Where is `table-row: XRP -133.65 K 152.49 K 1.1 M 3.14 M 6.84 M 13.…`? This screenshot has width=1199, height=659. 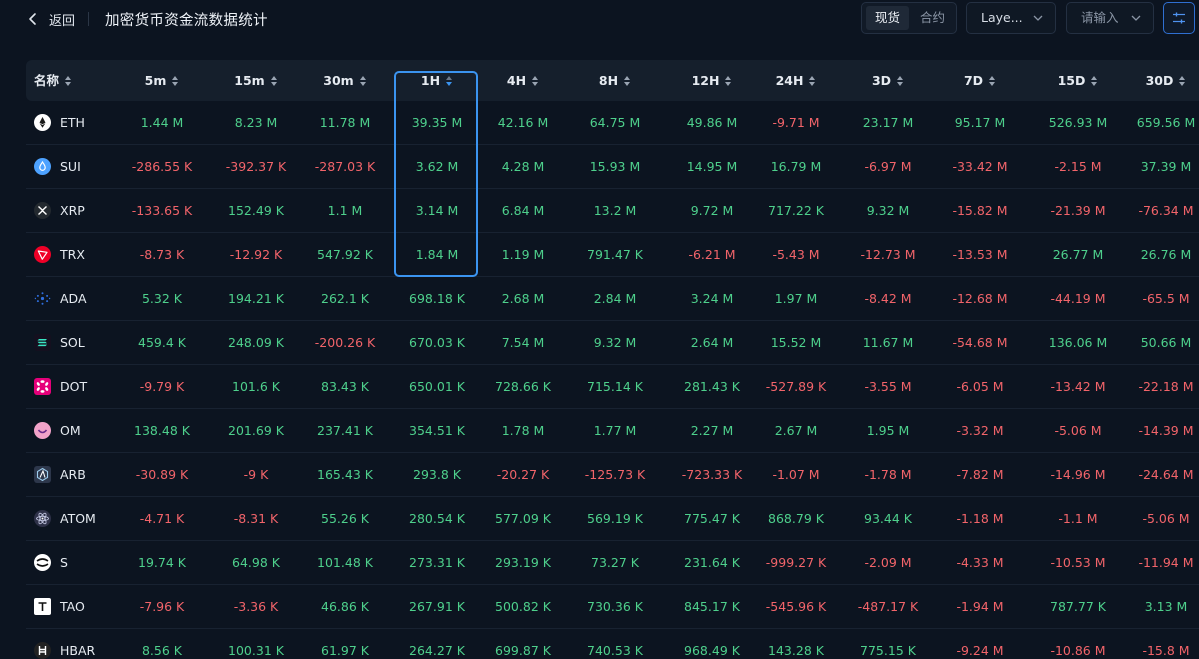
table-row: XRP -133.65 K 152.49 K 1.1 M 3.14 M 6.84 M 13.… is located at coordinates (612, 211).